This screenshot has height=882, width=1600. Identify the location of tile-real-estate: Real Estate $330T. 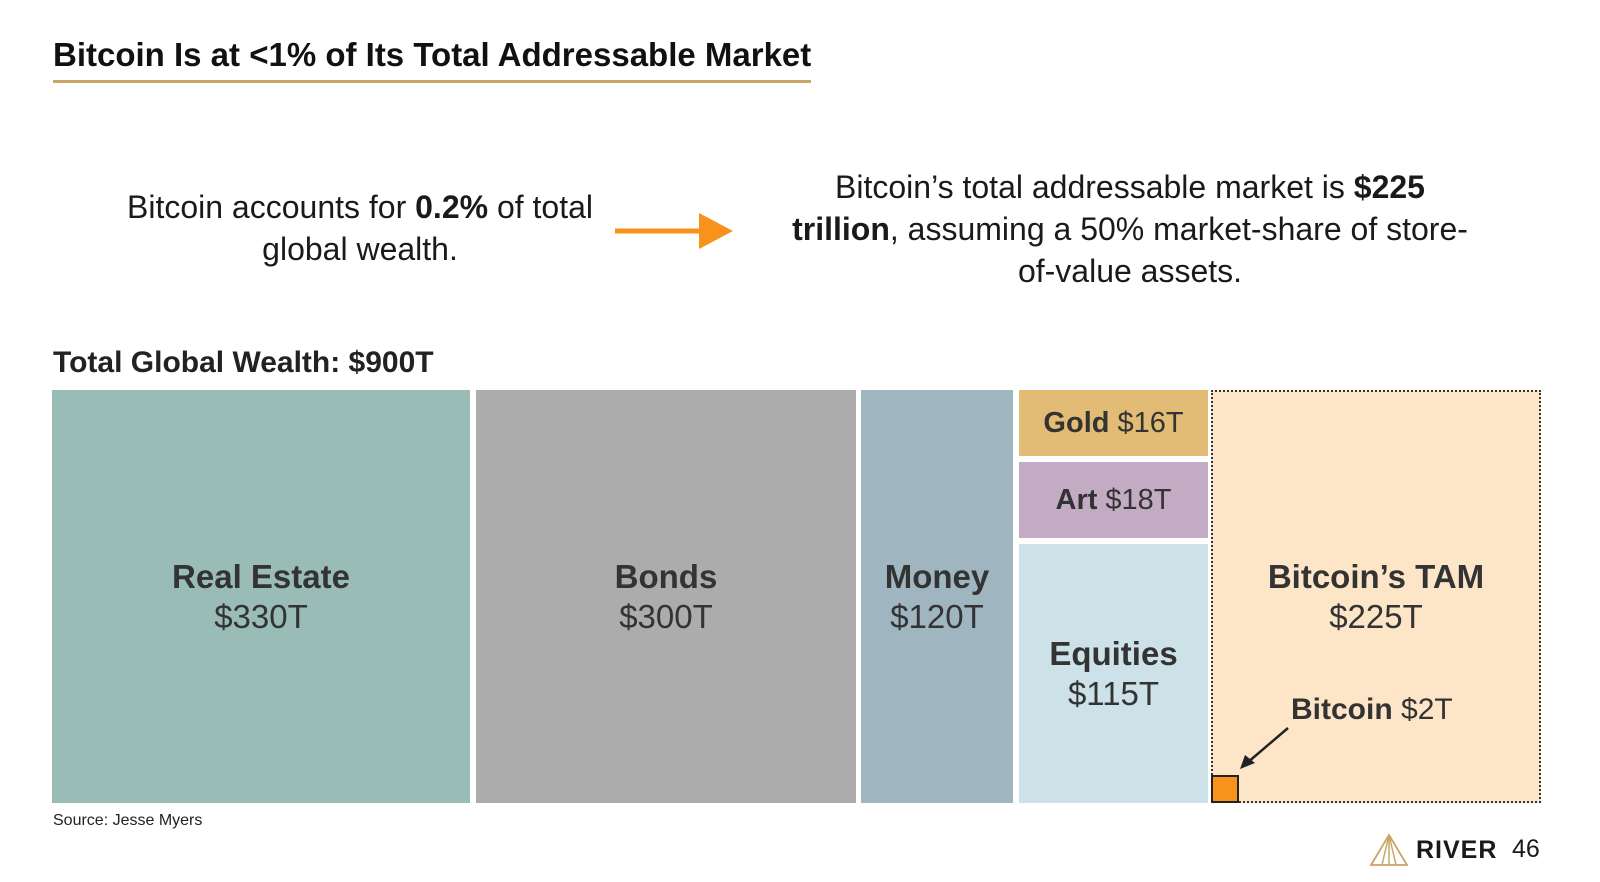
(261, 596).